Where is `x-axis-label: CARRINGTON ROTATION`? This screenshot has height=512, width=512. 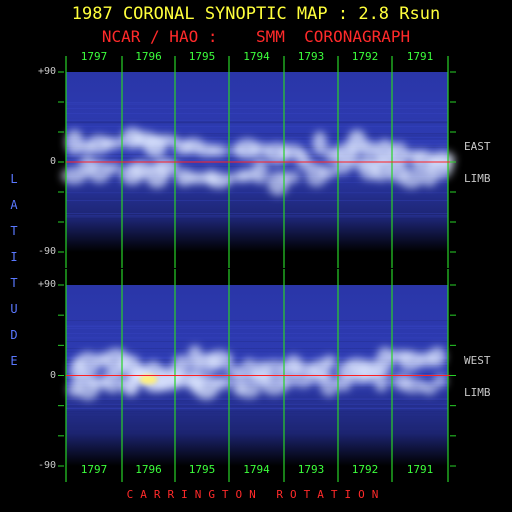
x-axis-label: CARRINGTON ROTATION is located at coordinates (256, 494).